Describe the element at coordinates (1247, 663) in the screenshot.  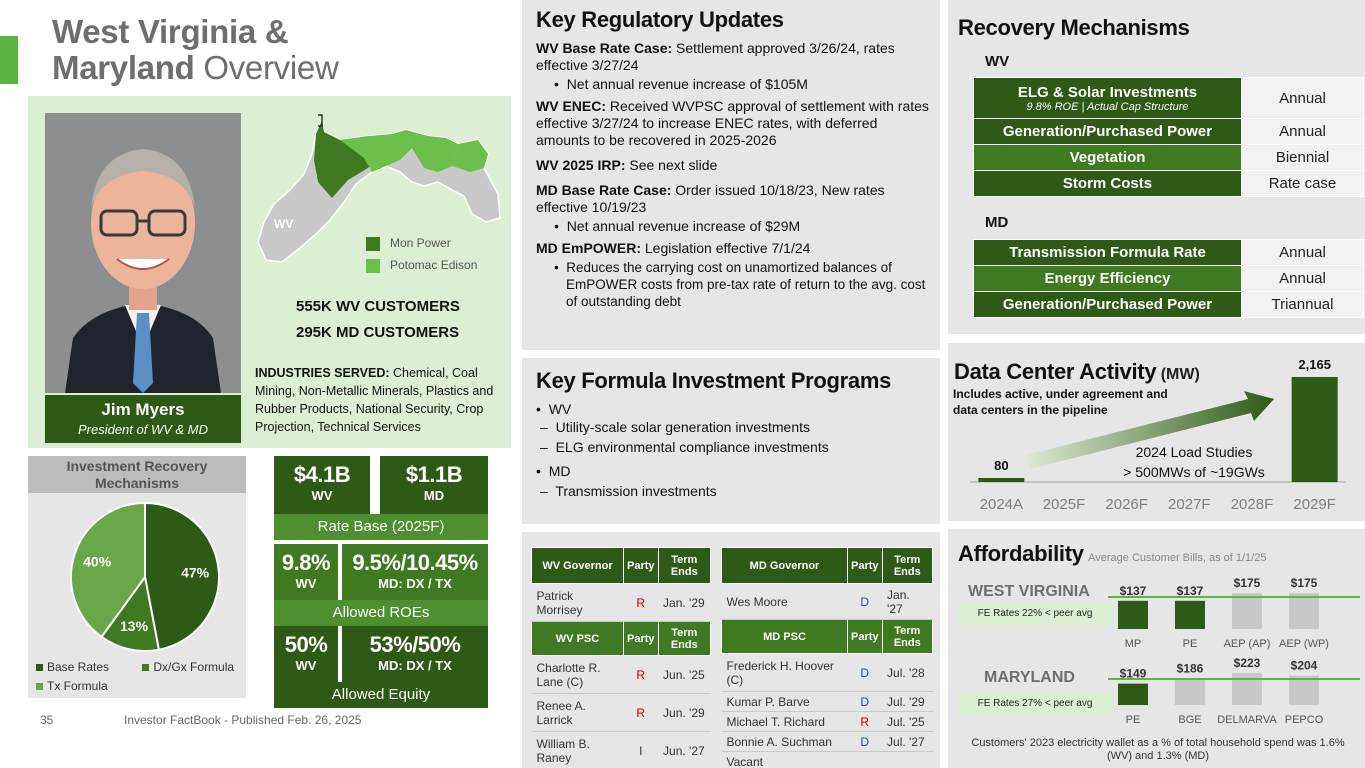
I see `md-aff-value-2: $223` at that location.